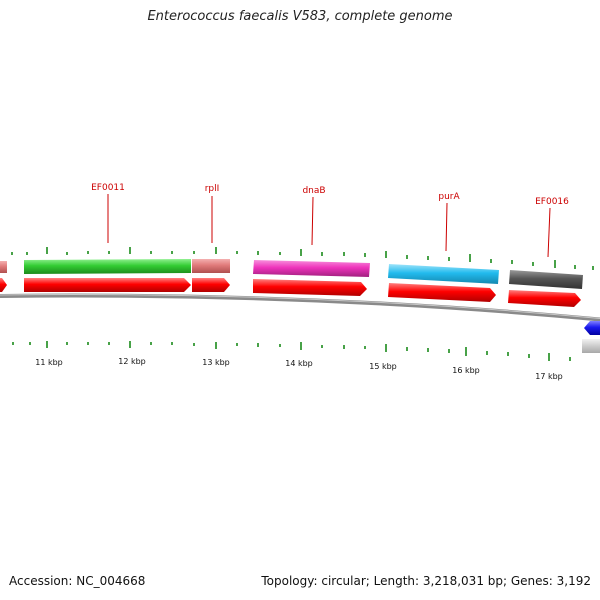 The image size is (600, 600). I want to click on leader-line-EF0016, so click(549, 232).